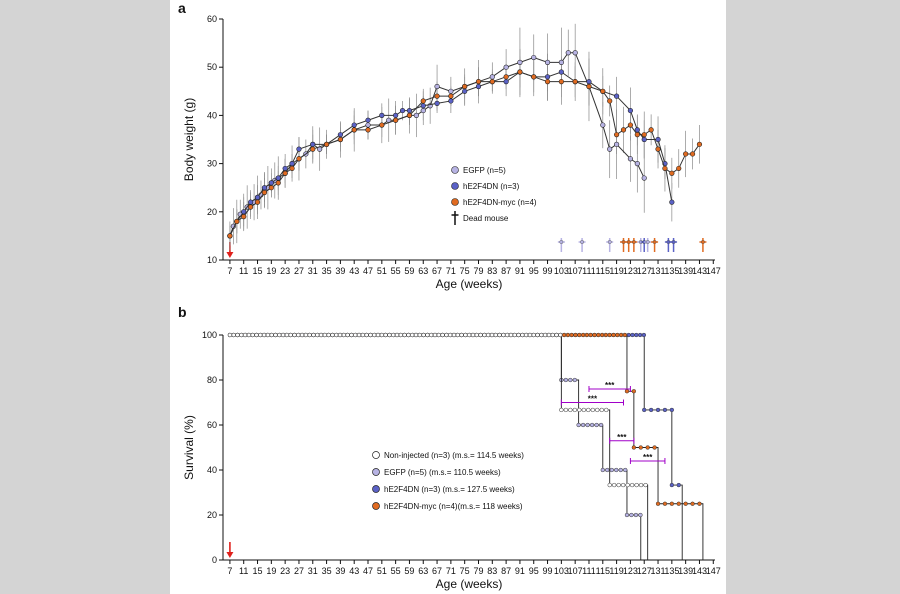 The image size is (900, 594). I want to click on legend-label: hE2F4DN-myc (n=4)(m.s.= 118 weeks), so click(453, 506).